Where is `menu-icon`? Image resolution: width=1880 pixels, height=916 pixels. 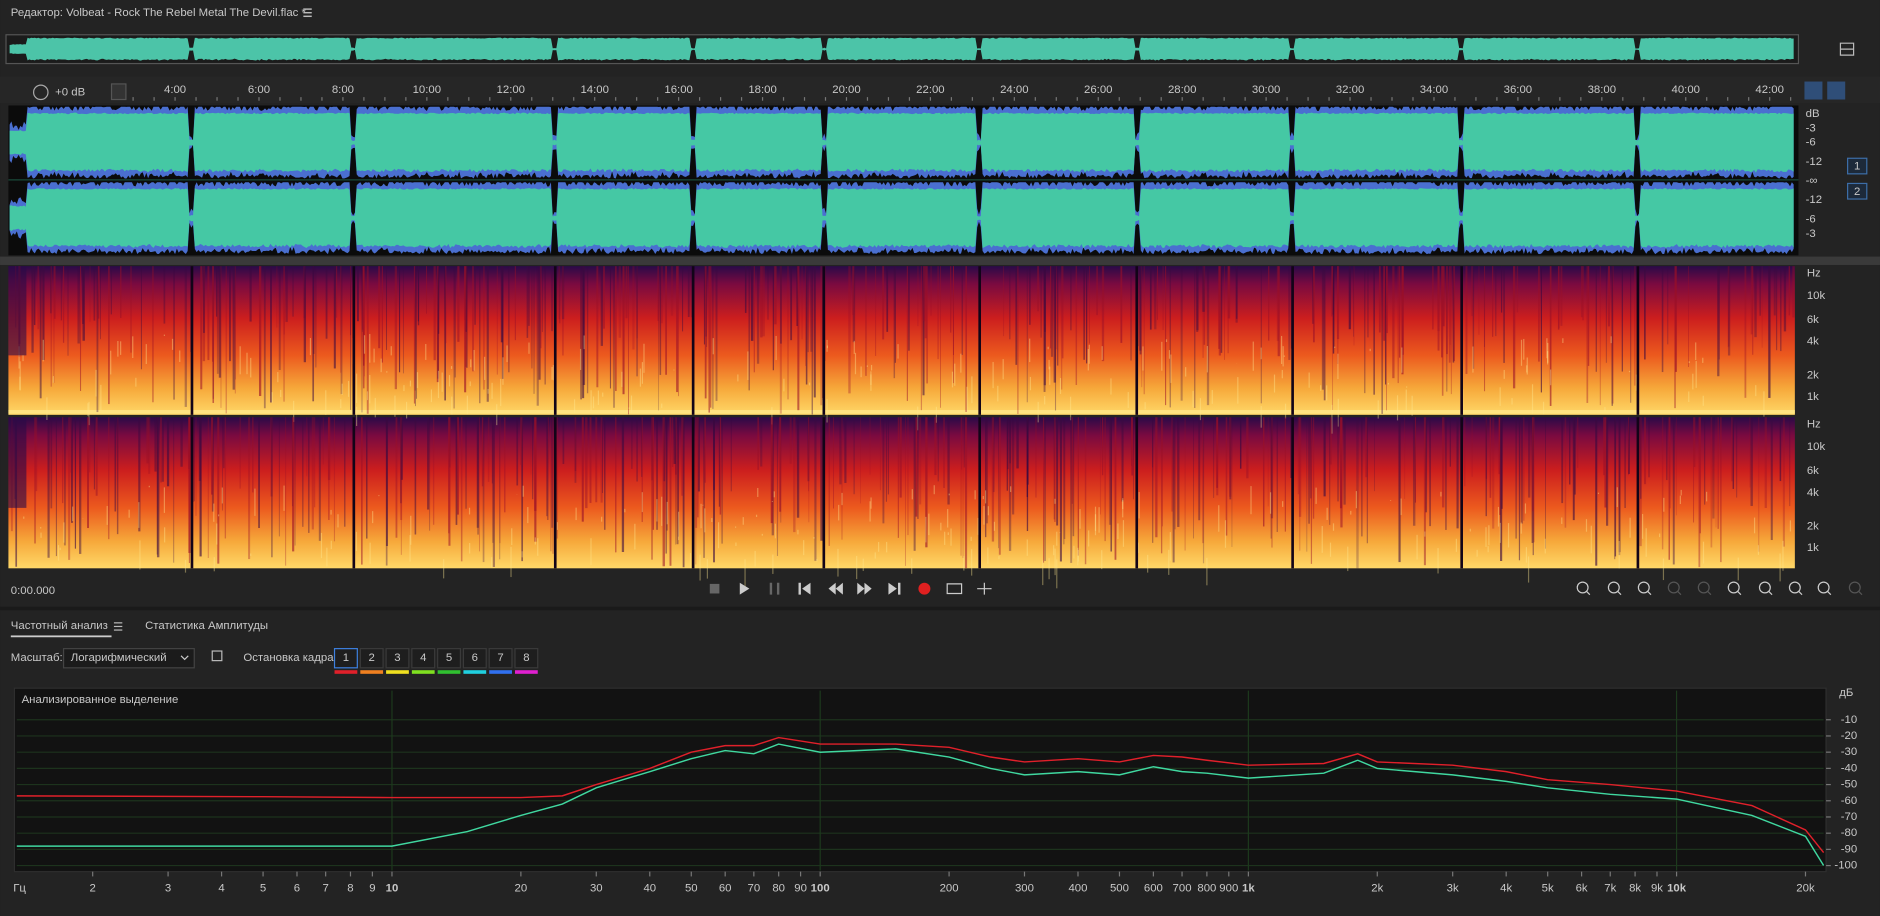 menu-icon is located at coordinates (307, 13).